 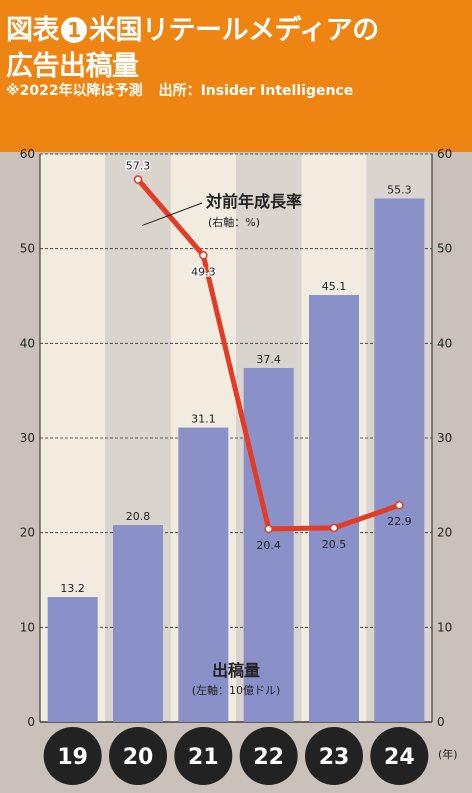 I want to click on left-tick-label-50: 50, so click(x=27, y=249).